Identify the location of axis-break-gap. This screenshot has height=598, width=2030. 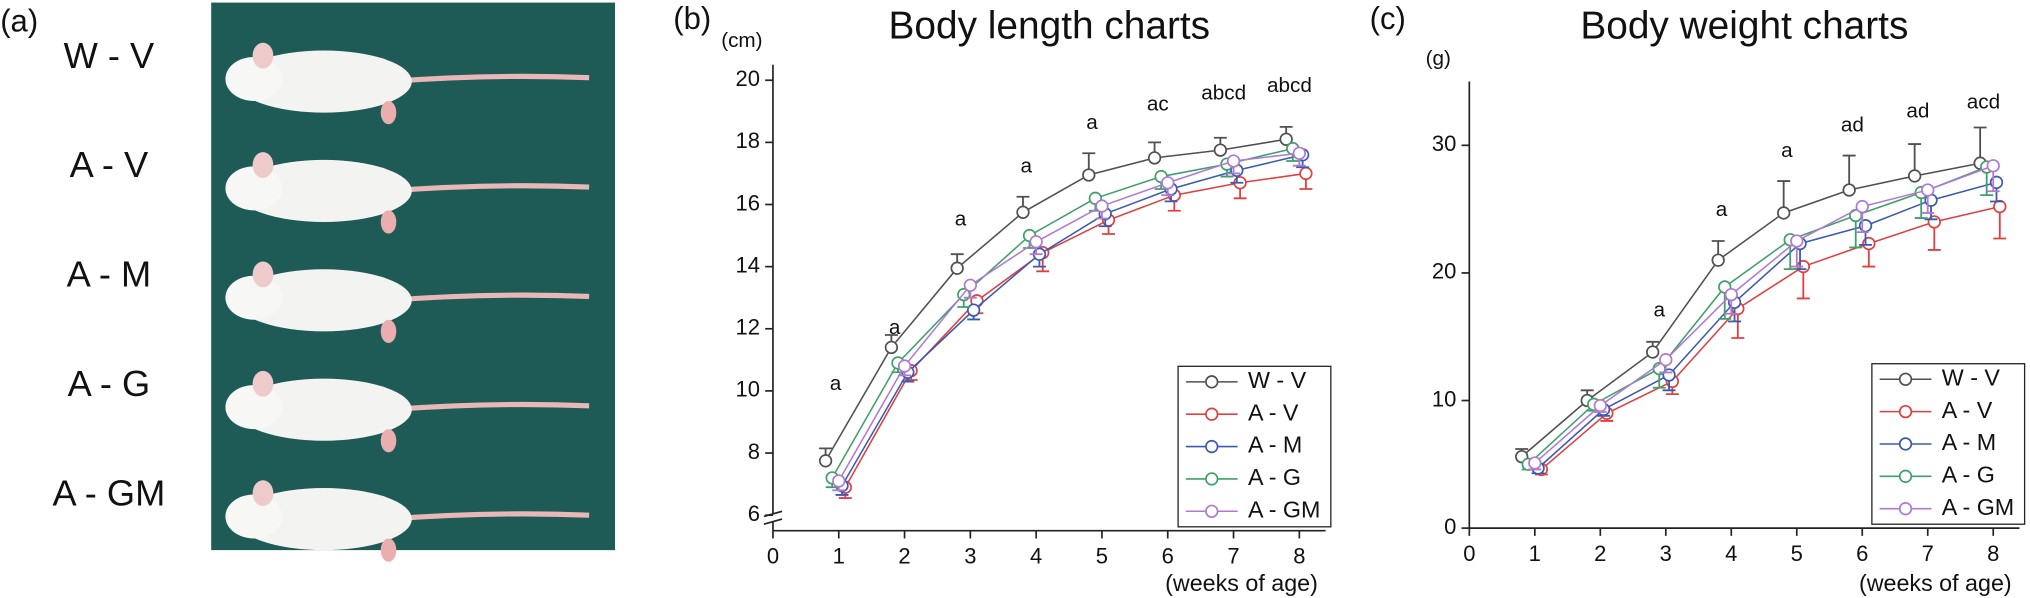
(773, 517).